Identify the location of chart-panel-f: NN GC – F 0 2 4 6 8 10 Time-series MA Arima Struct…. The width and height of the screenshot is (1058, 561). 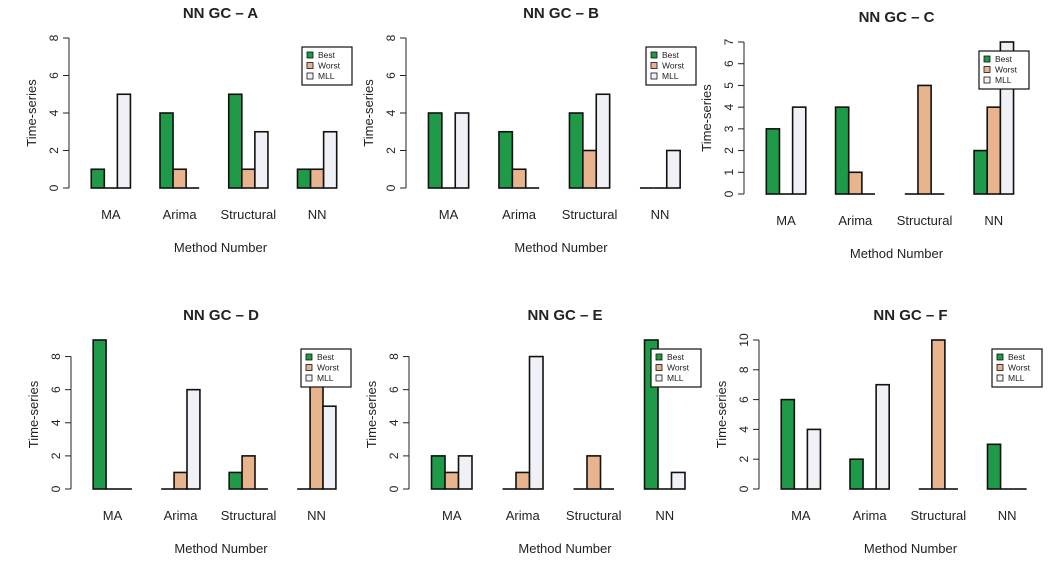
(878, 431).